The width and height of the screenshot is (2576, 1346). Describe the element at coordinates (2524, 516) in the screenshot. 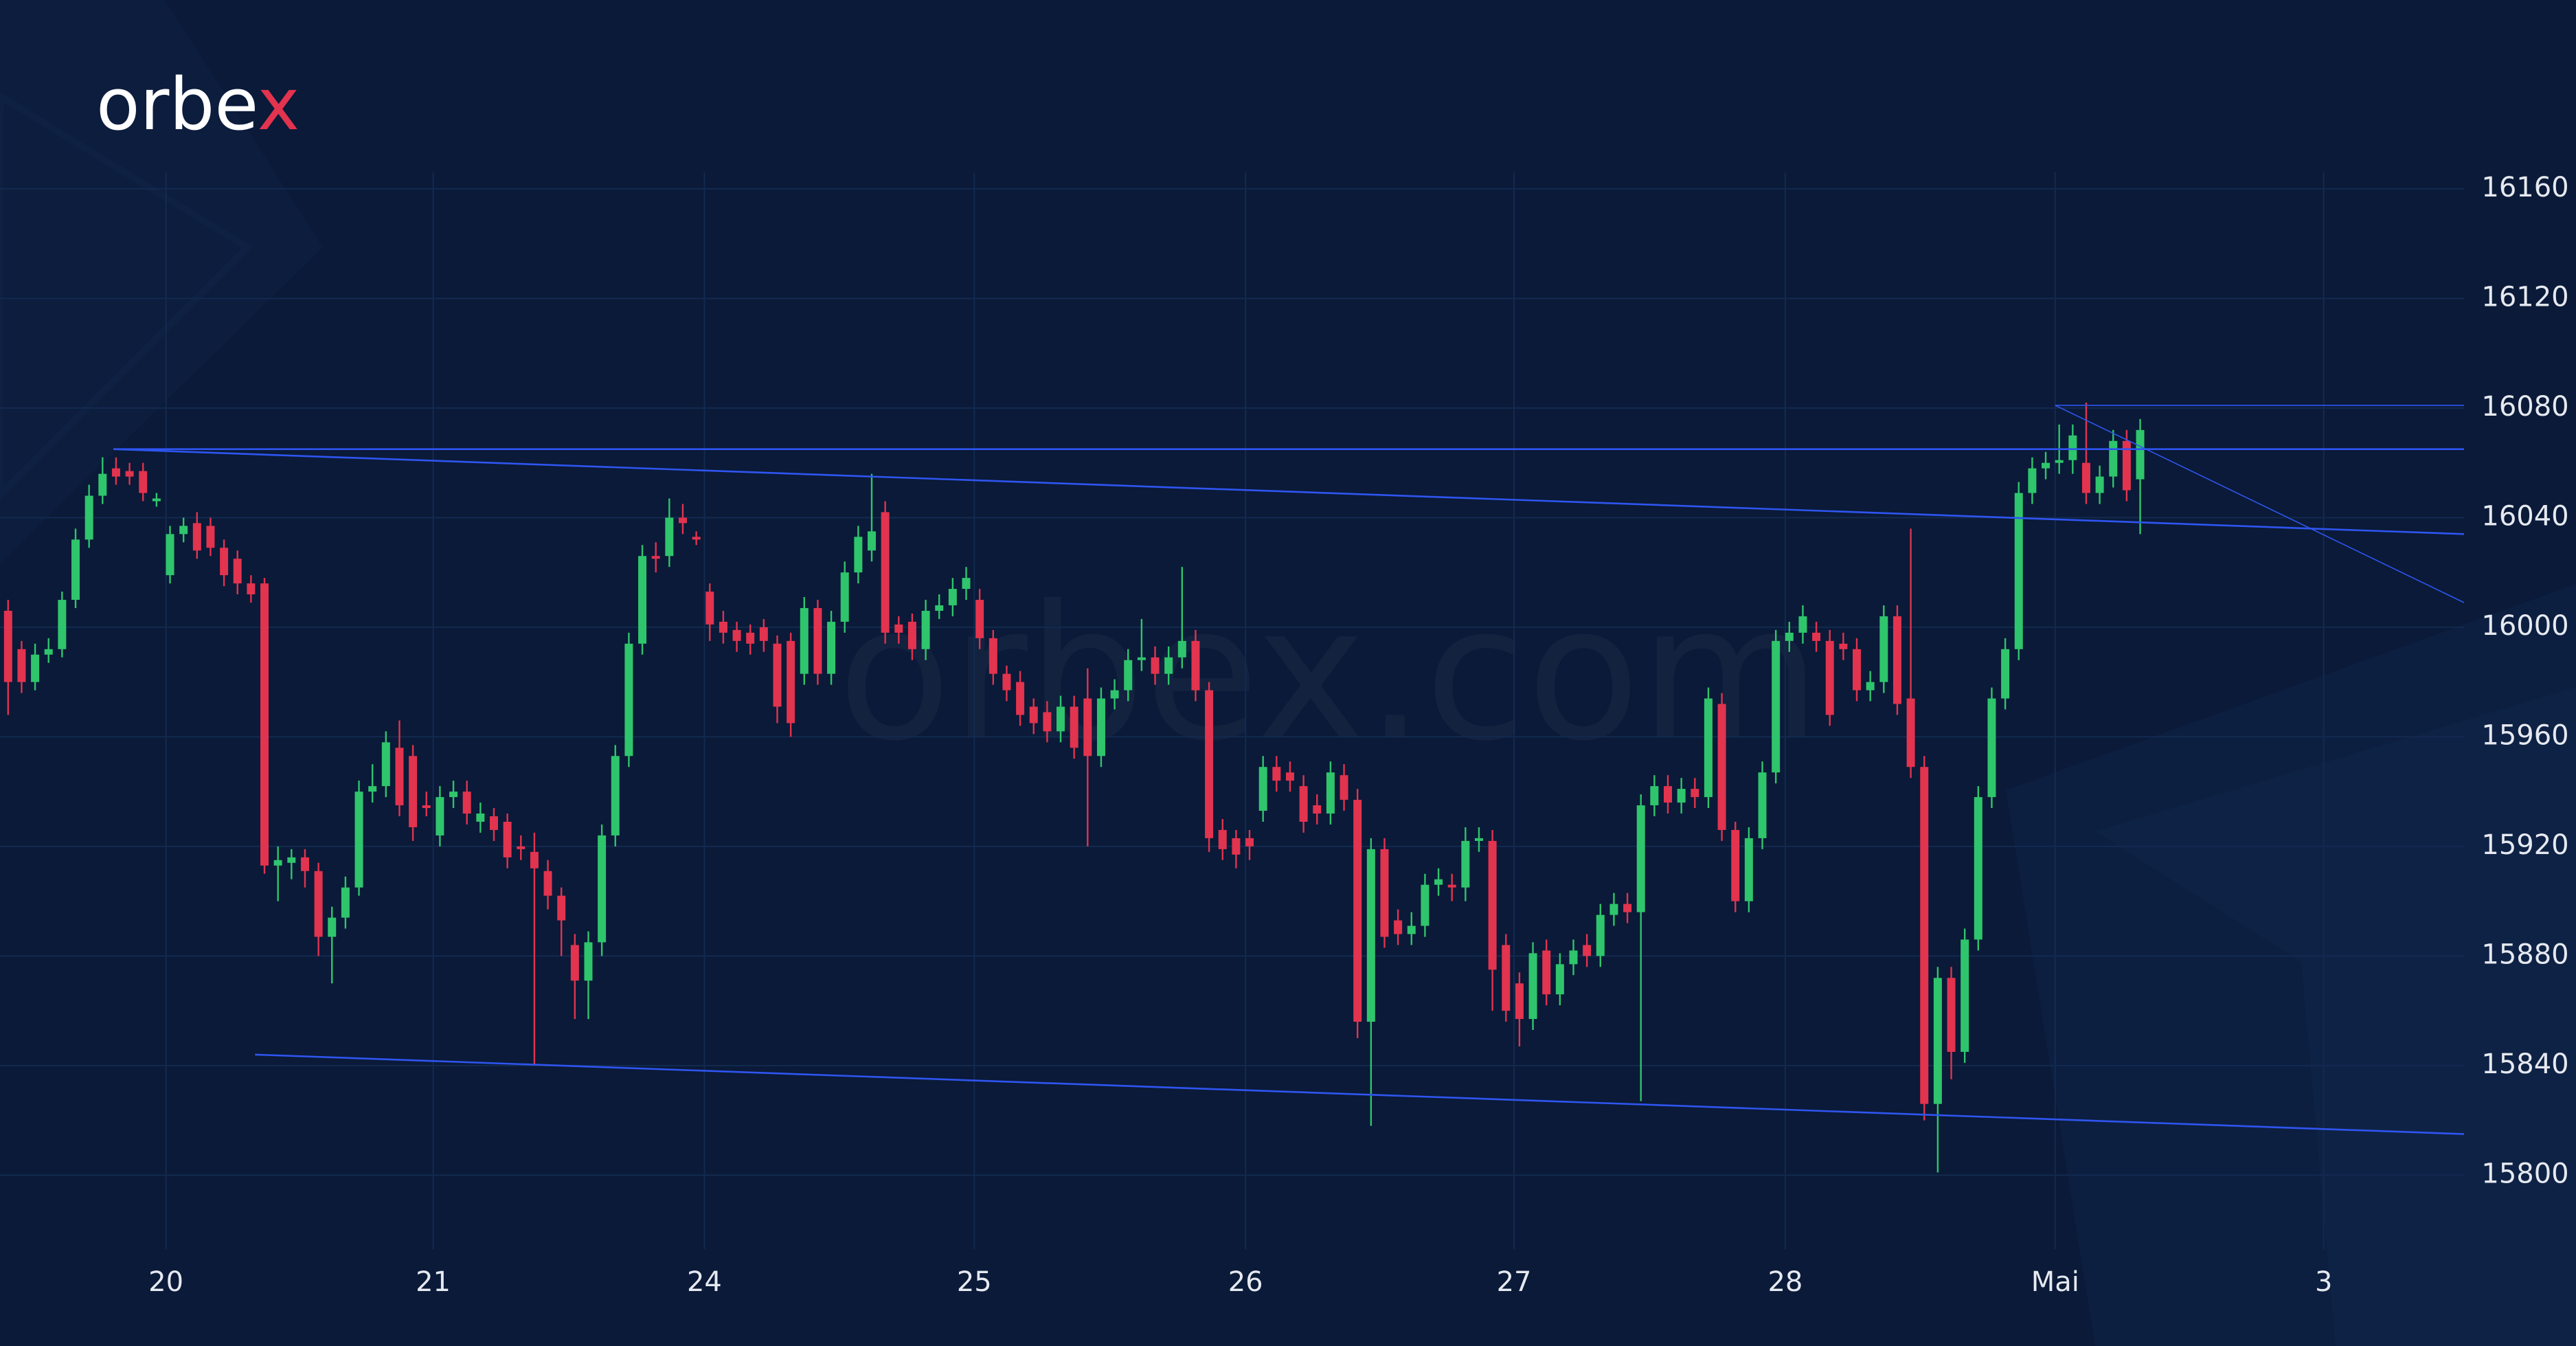

I see `y-tick-label: 16040` at that location.